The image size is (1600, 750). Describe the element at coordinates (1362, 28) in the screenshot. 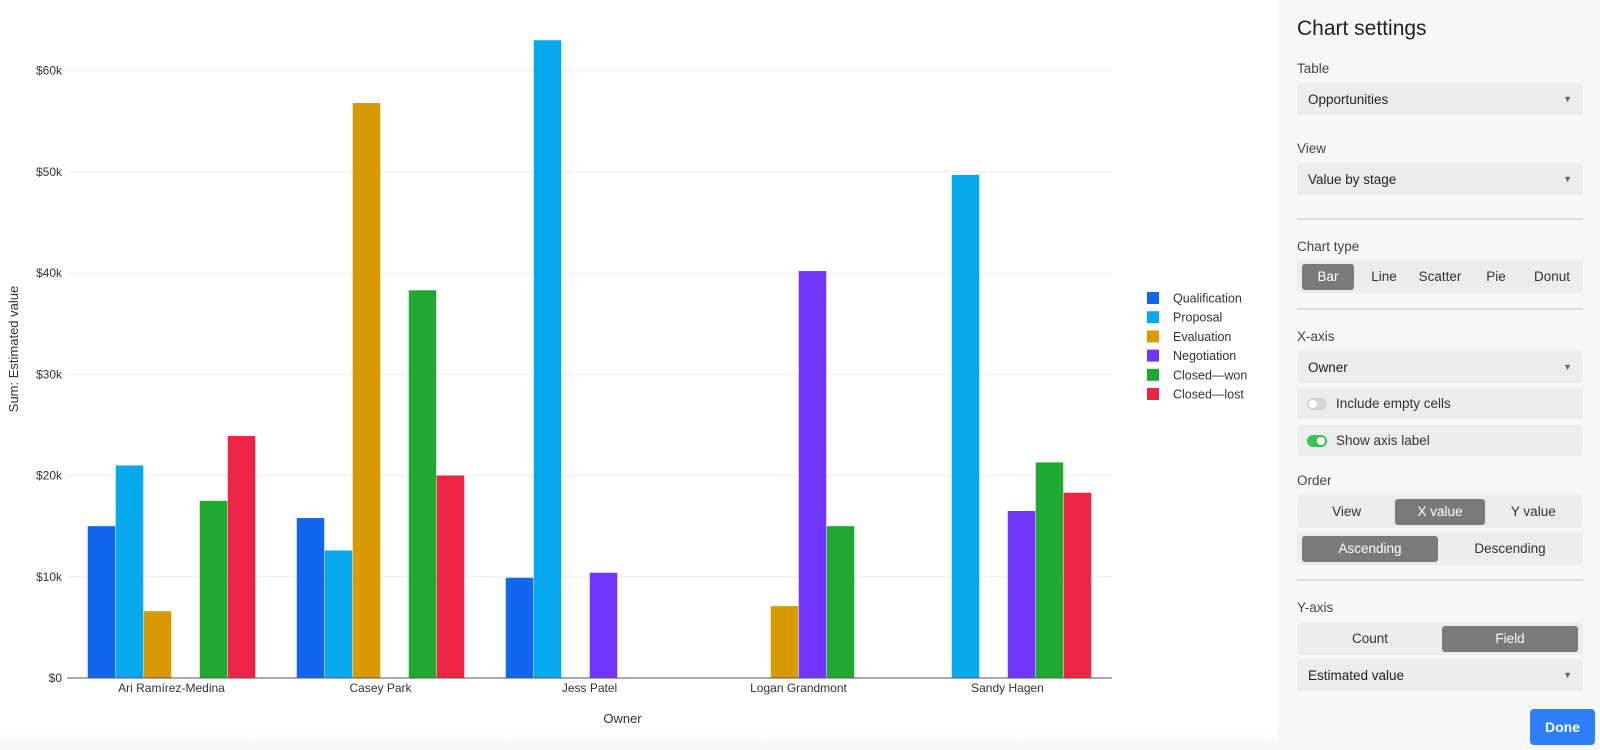

I see `panel-title: Chart settings` at that location.